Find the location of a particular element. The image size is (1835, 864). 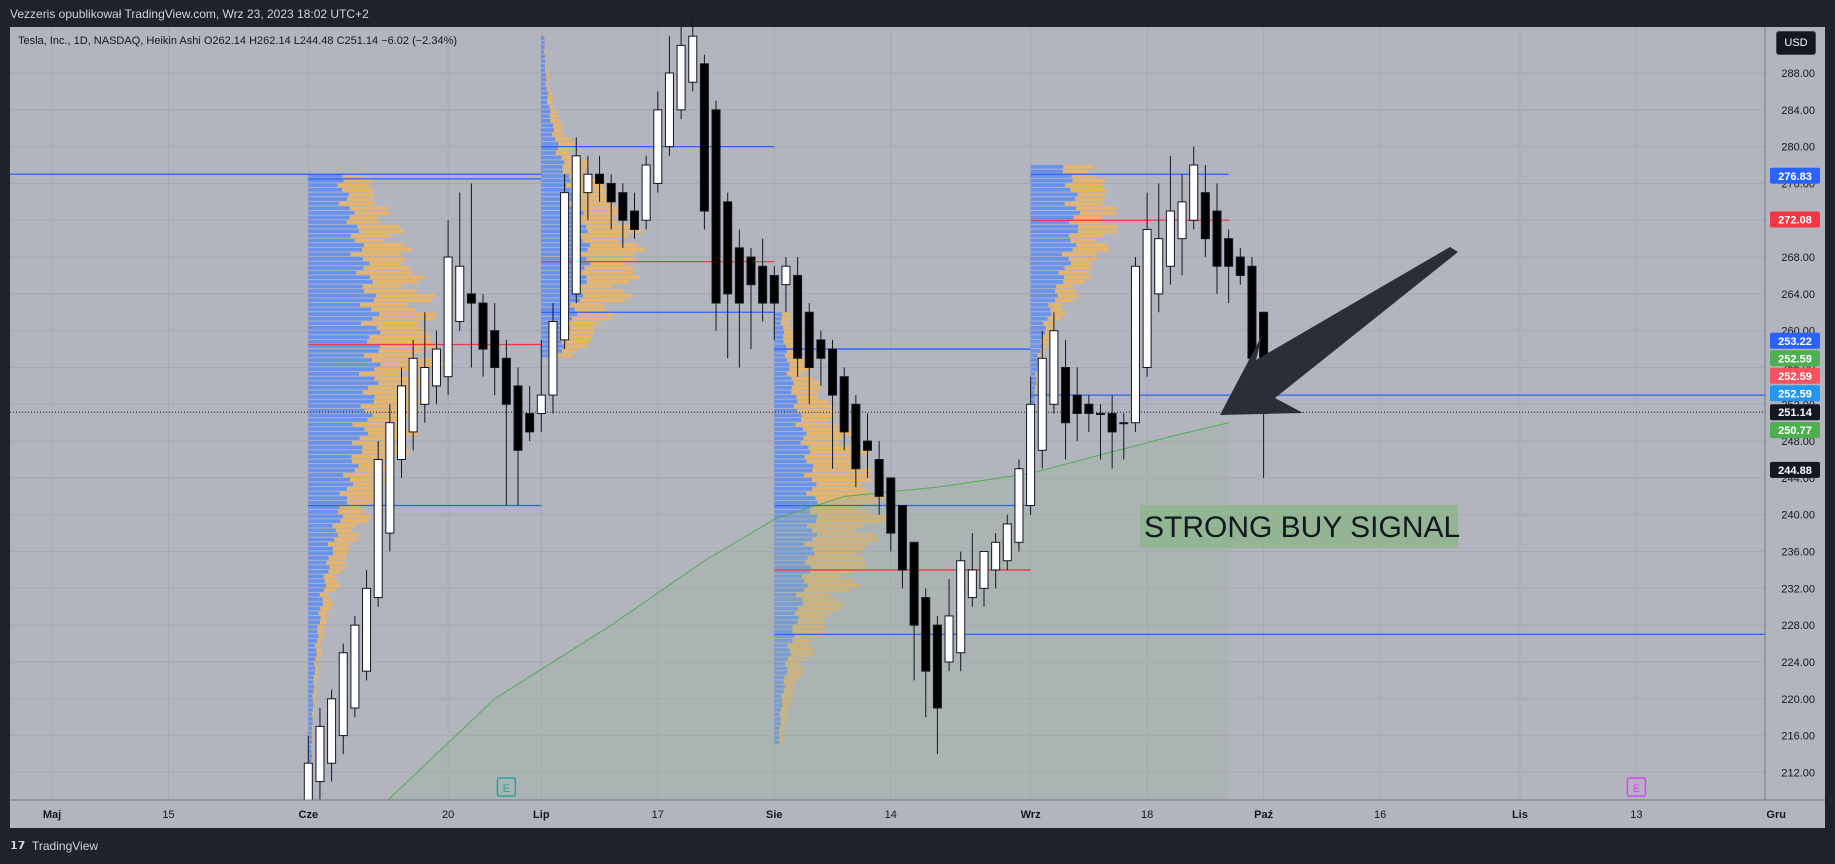

brand-name: TradingView is located at coordinates (65, 846).